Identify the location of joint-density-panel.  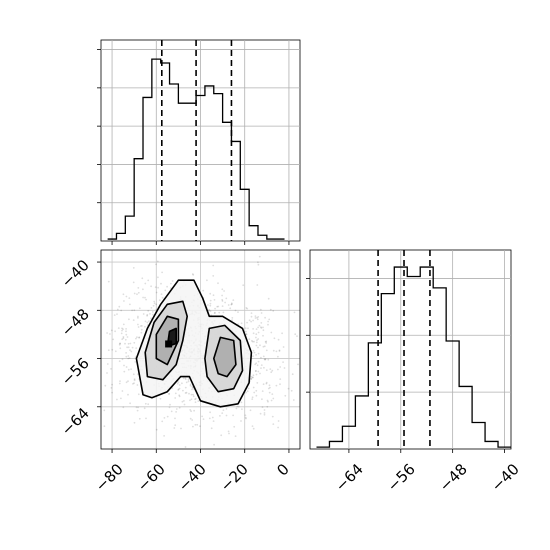
(198, 351).